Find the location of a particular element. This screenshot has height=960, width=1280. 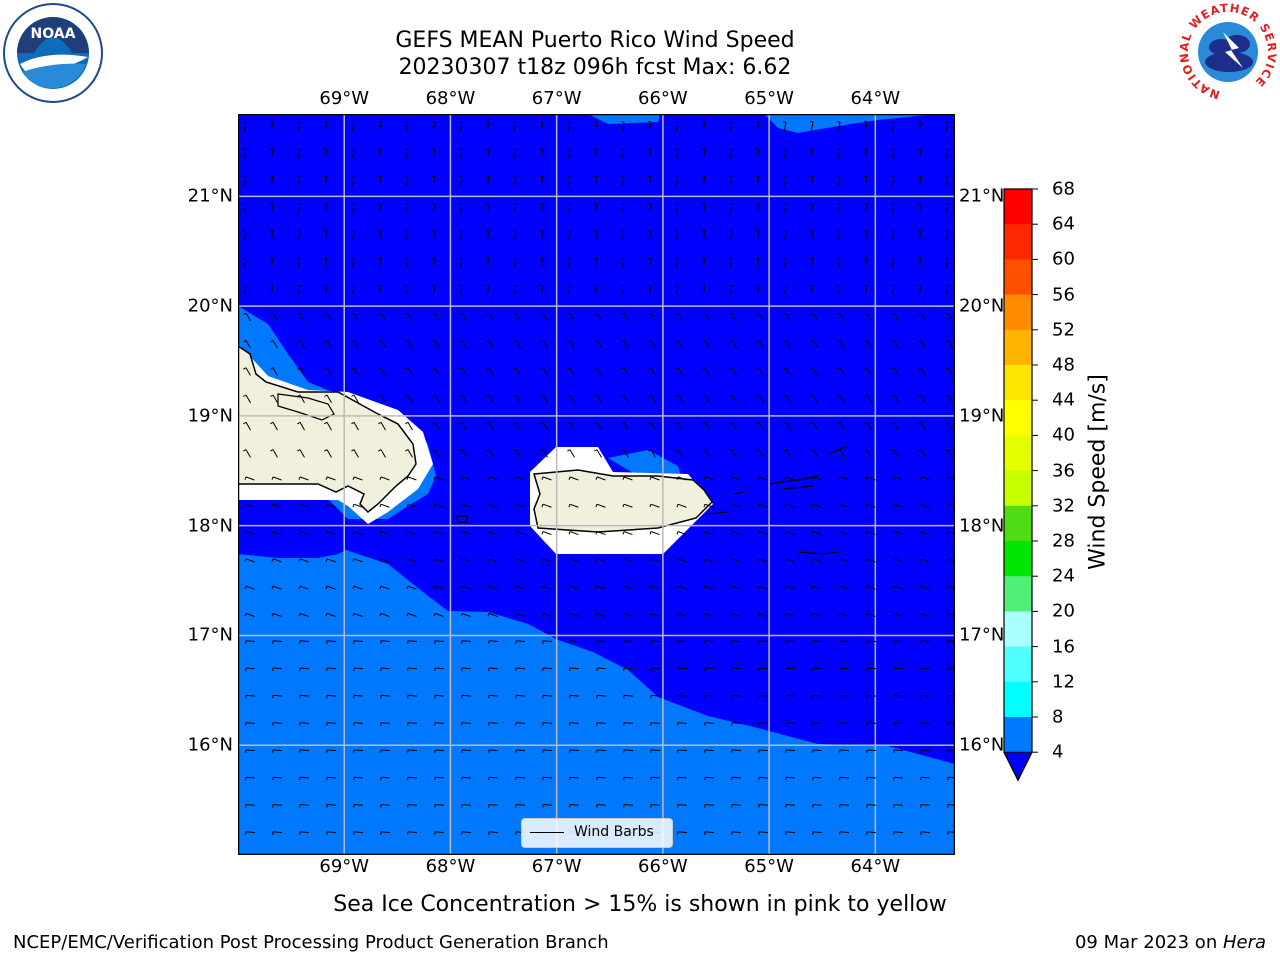

lat-tick-right-label: 16°N is located at coordinates (982, 745).